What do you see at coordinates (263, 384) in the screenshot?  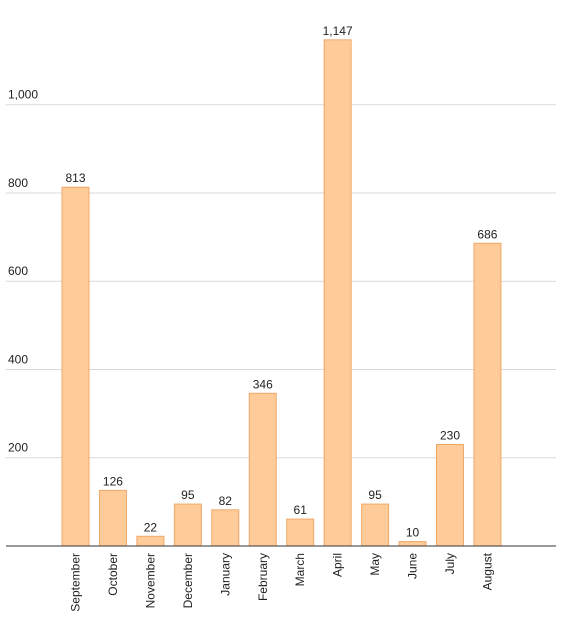 I see `data-label-february: 346` at bounding box center [263, 384].